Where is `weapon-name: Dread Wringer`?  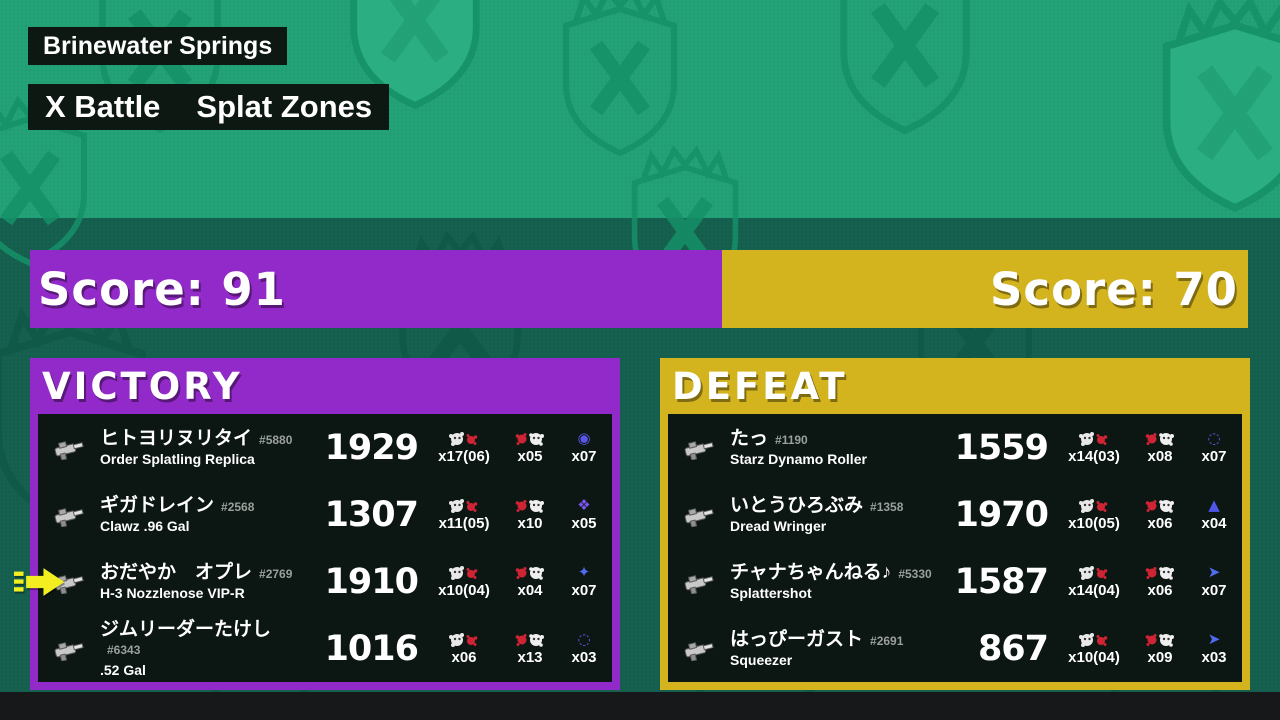
weapon-name: Dread Wringer is located at coordinates (778, 526).